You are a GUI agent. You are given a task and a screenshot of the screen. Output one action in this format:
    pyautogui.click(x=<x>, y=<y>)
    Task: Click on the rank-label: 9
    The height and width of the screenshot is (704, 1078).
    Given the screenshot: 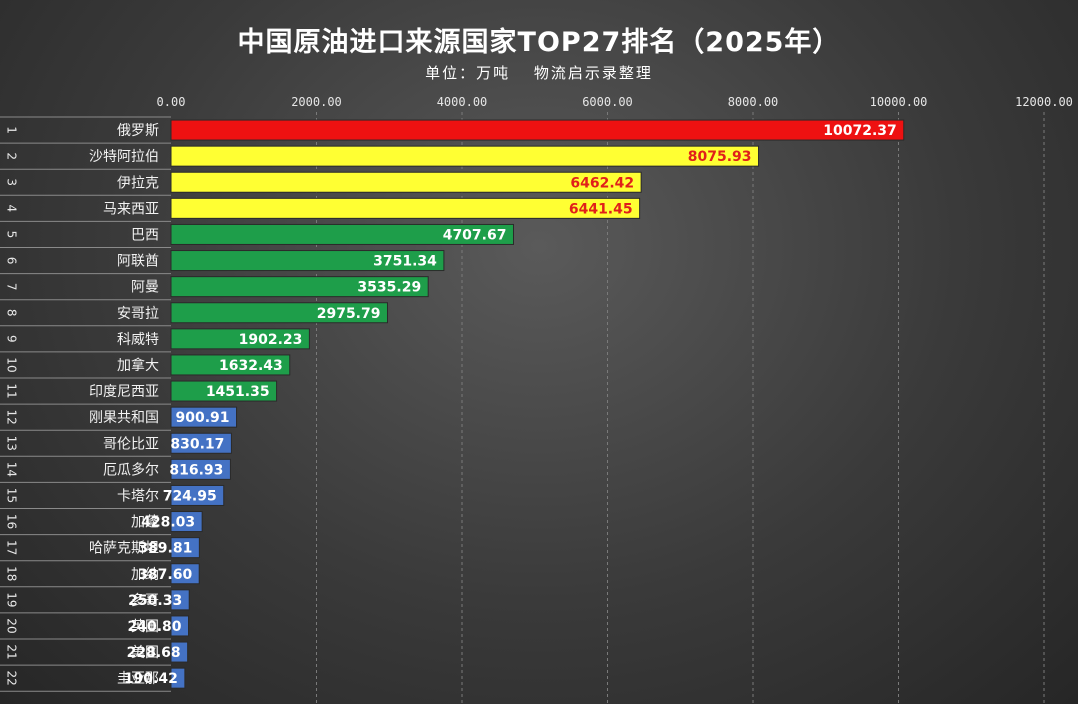 What is the action you would take?
    pyautogui.click(x=12, y=339)
    